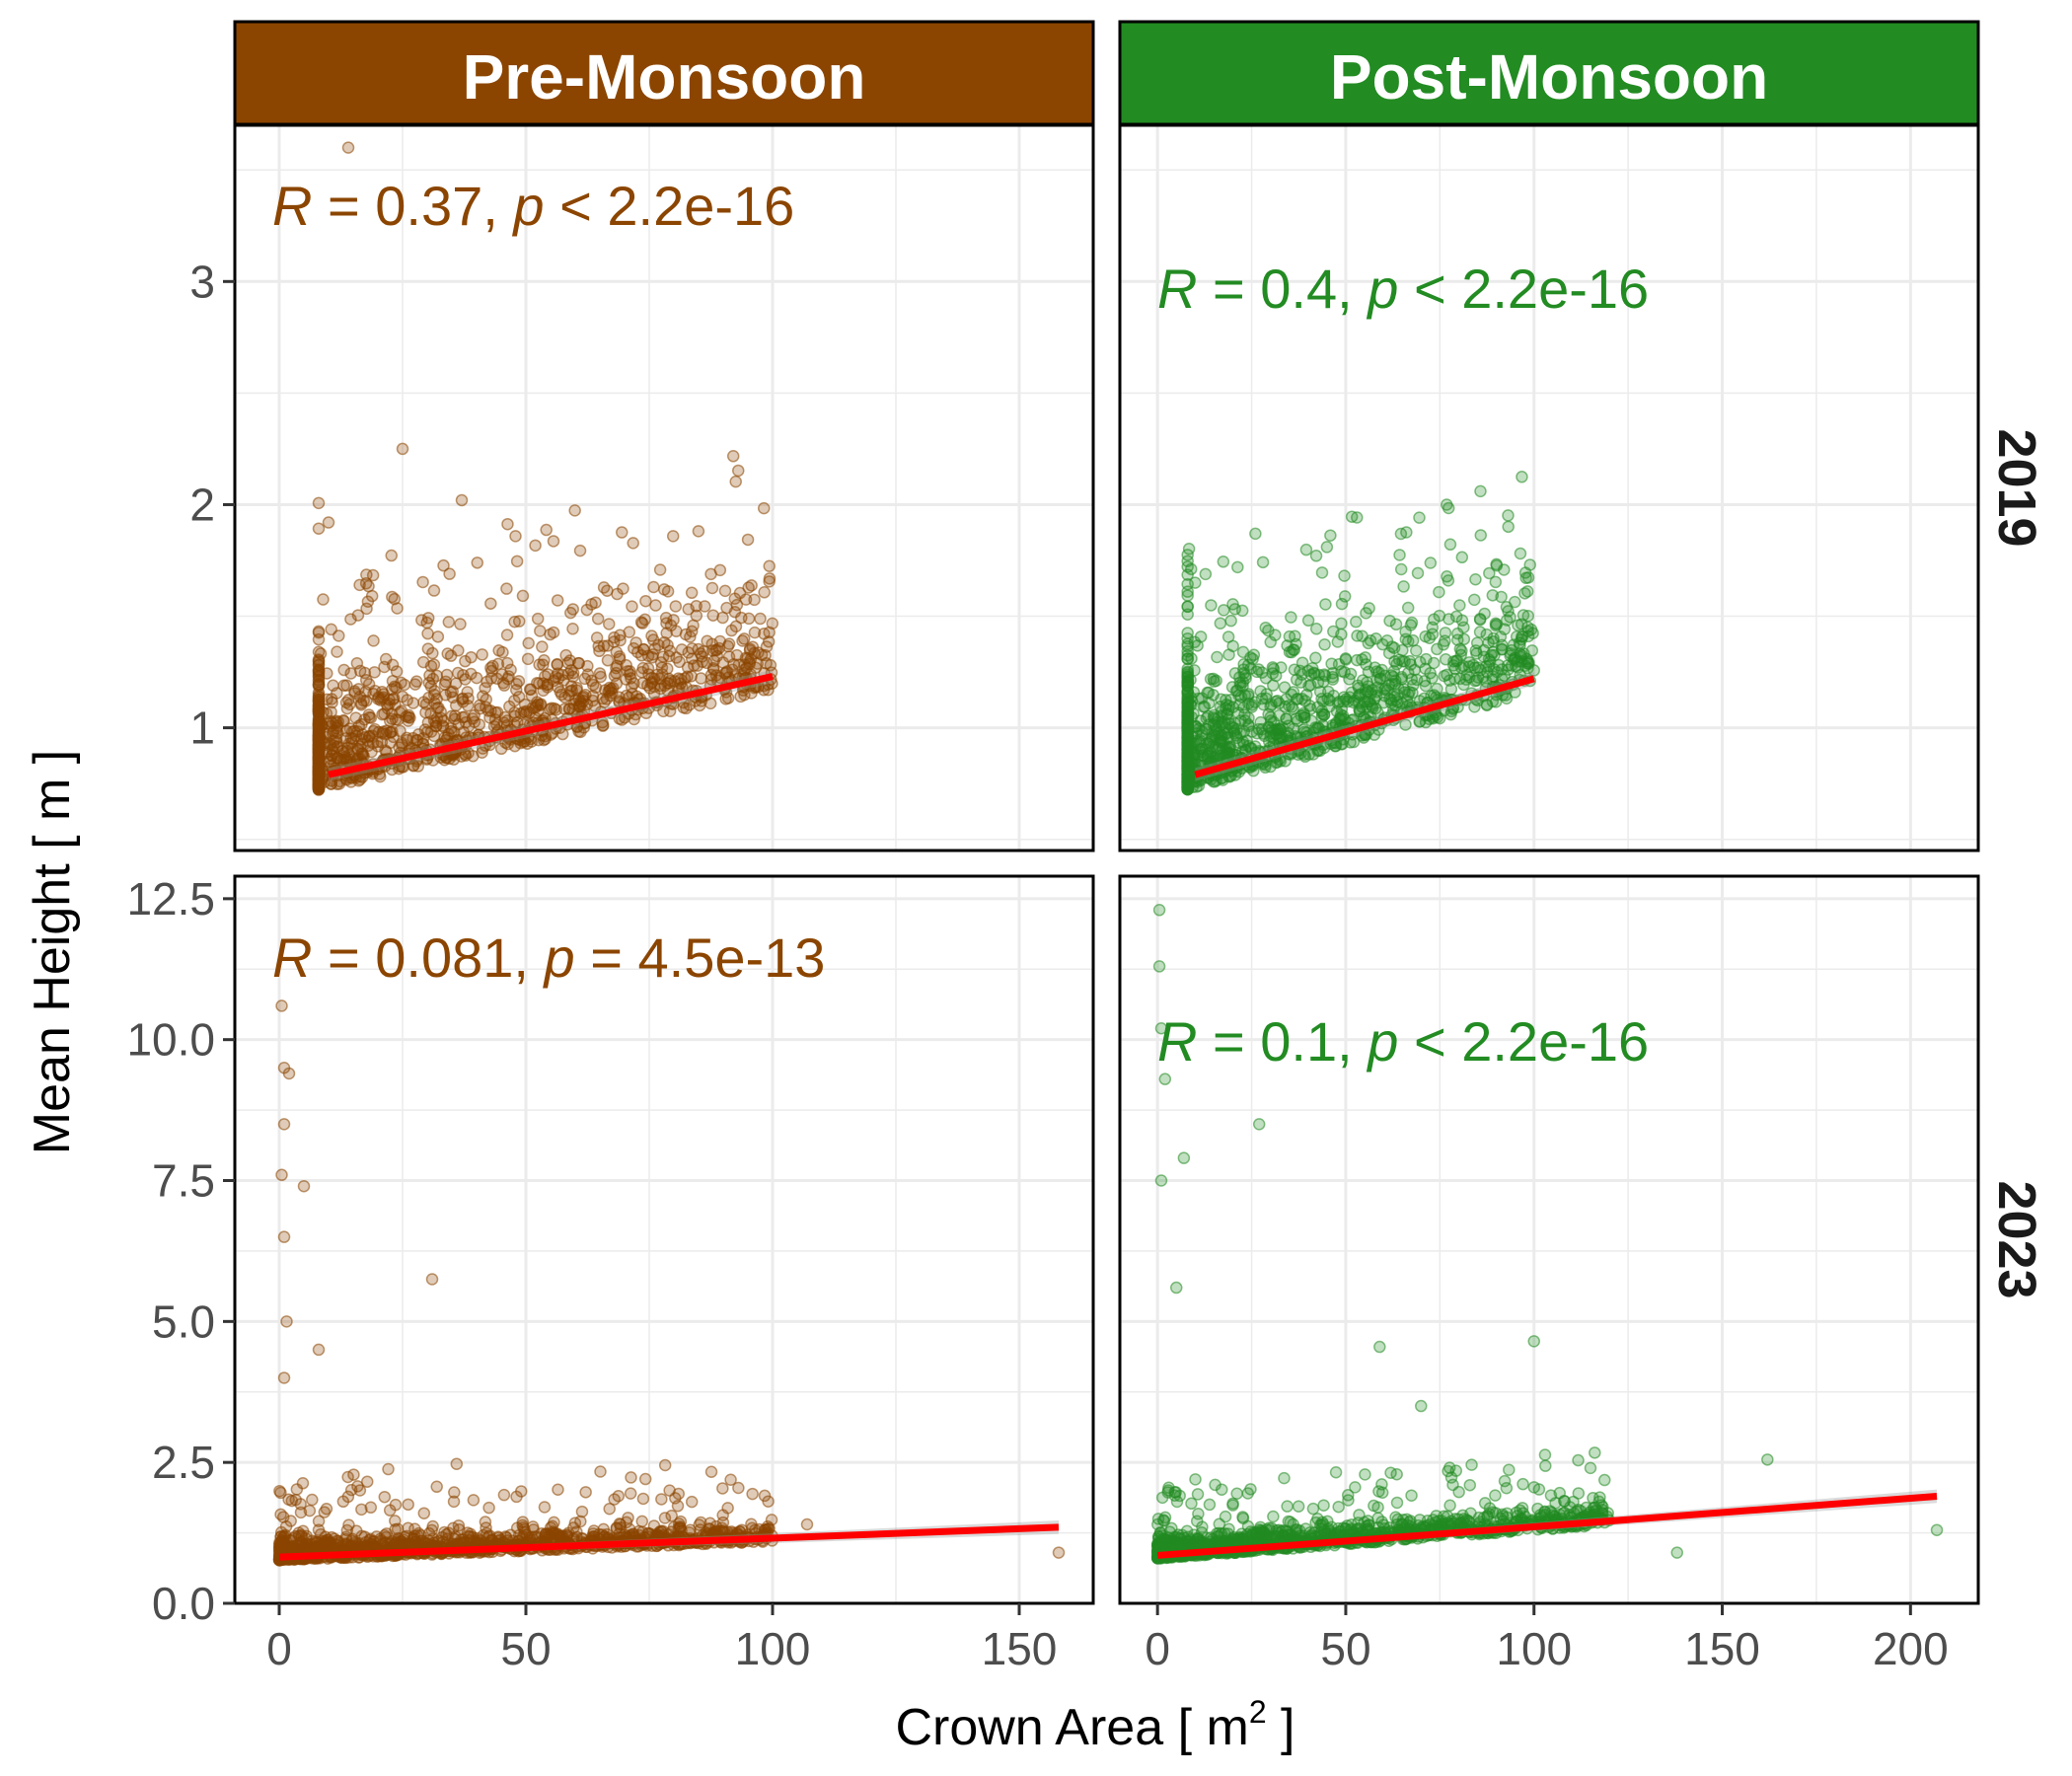 This screenshot has height=1776, width=2072. Describe the element at coordinates (773, 1648) in the screenshot. I see `x-tick-label: 100` at that location.